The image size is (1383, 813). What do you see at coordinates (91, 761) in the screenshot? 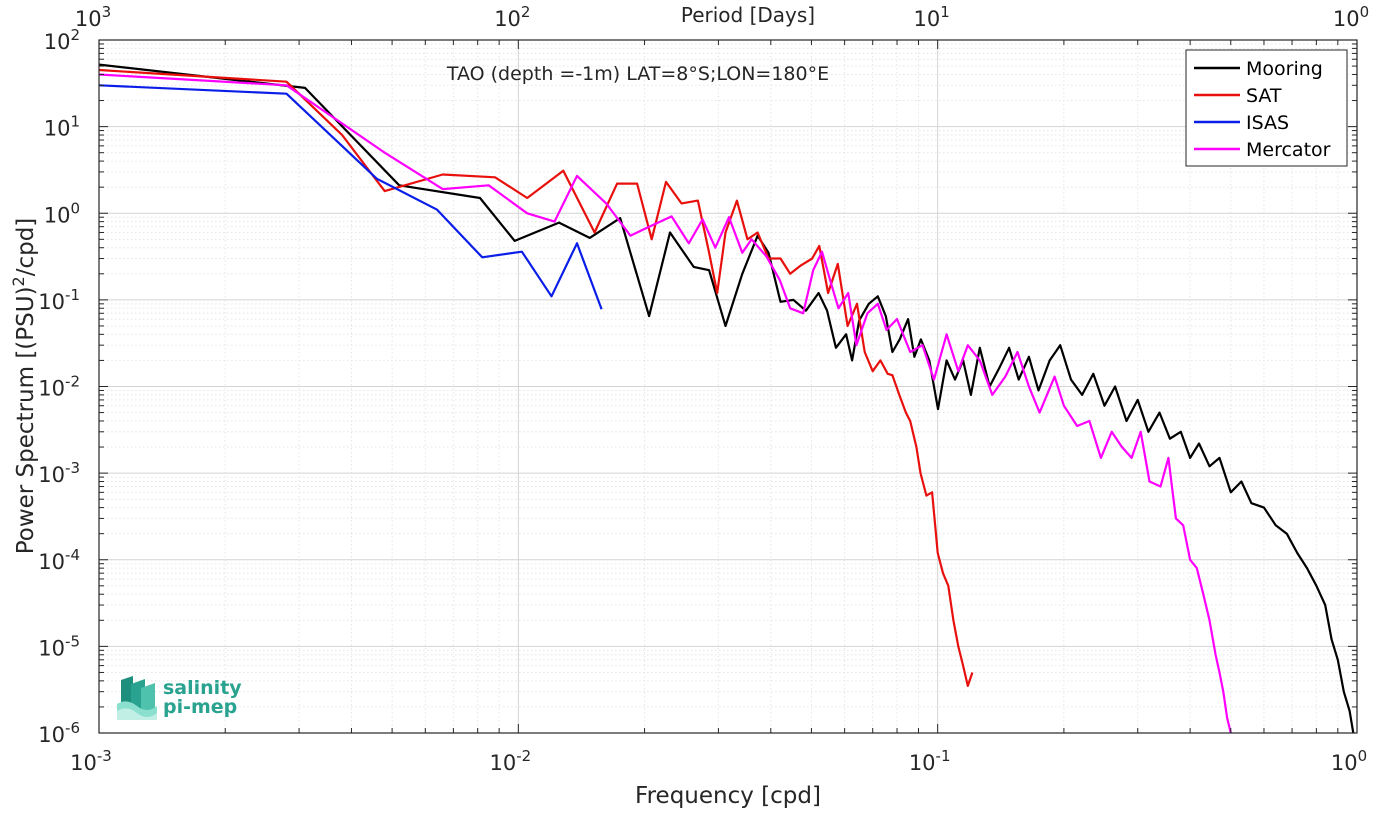
I see `x-tick-label: 10⁻³` at bounding box center [91, 761].